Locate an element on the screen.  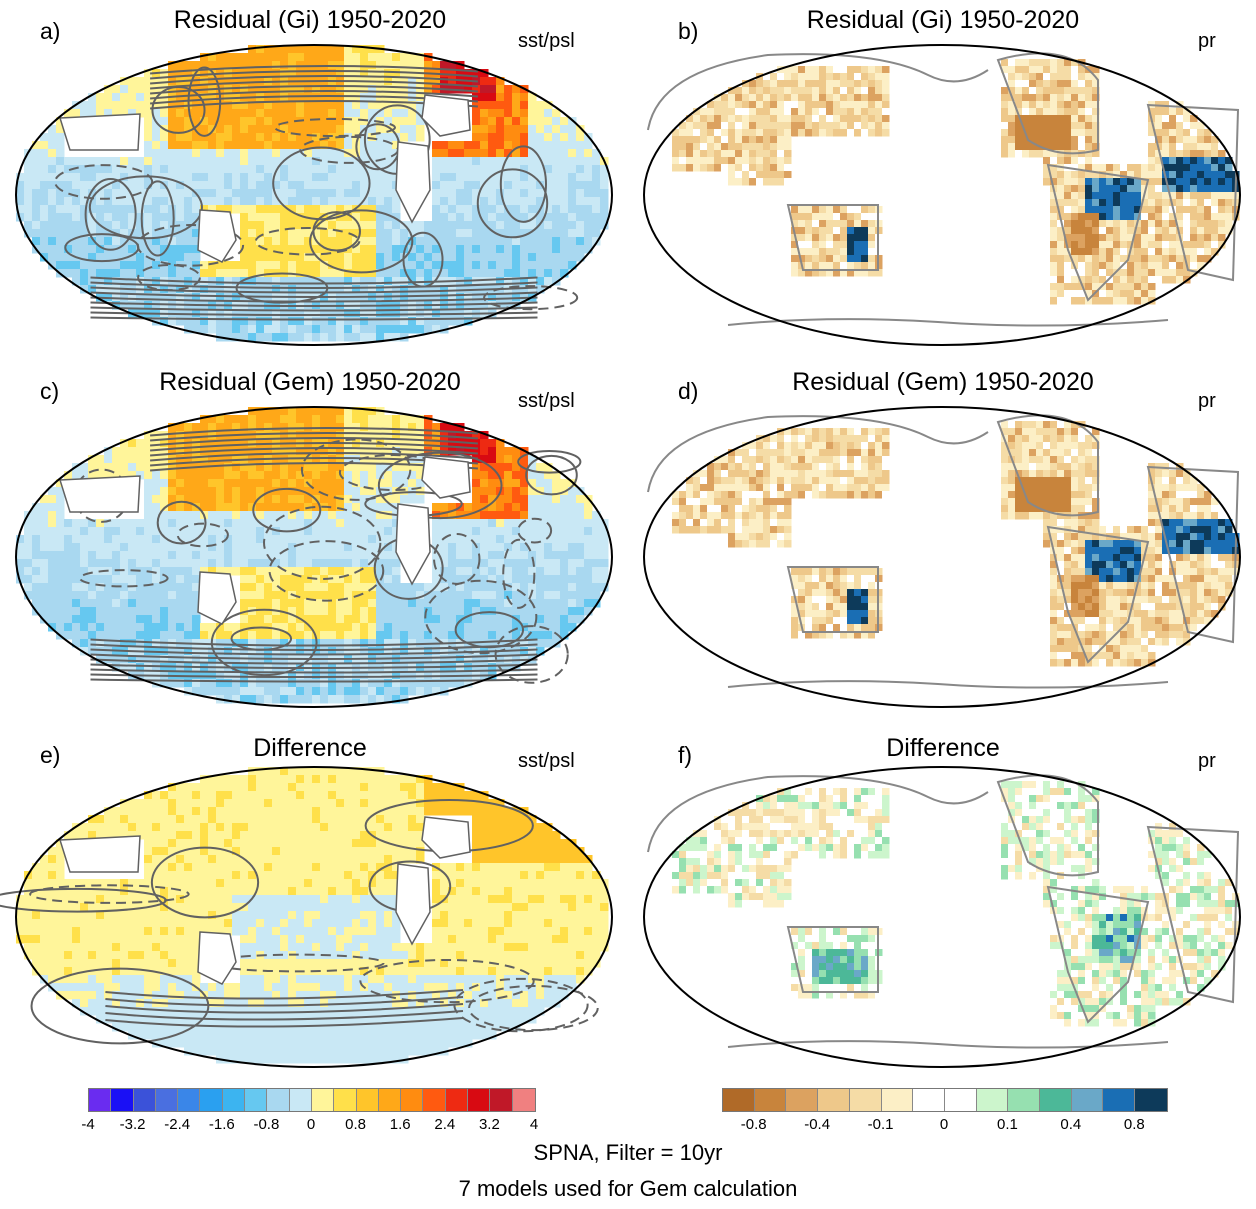
panel-label: b) is located at coordinates (688, 31).